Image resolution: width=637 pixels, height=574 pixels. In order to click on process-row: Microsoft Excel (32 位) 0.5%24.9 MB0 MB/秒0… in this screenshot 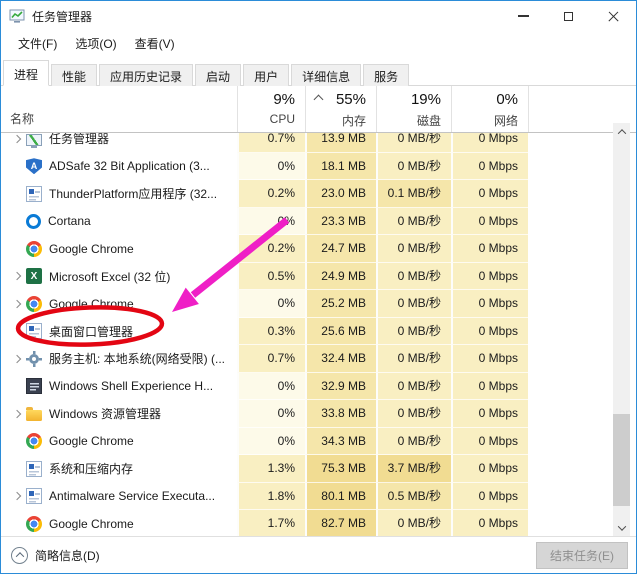, I will do `click(307, 276)`.